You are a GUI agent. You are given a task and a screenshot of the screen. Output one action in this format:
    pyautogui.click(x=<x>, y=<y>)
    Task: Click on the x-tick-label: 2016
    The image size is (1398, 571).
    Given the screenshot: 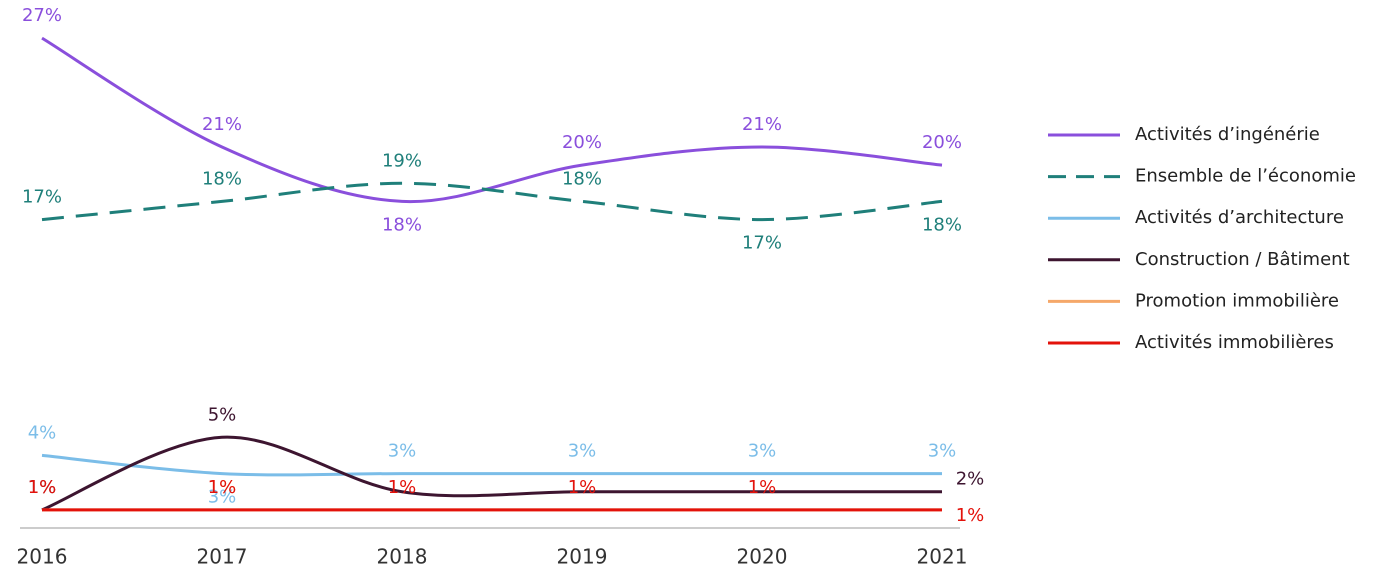 What is the action you would take?
    pyautogui.click(x=42, y=557)
    